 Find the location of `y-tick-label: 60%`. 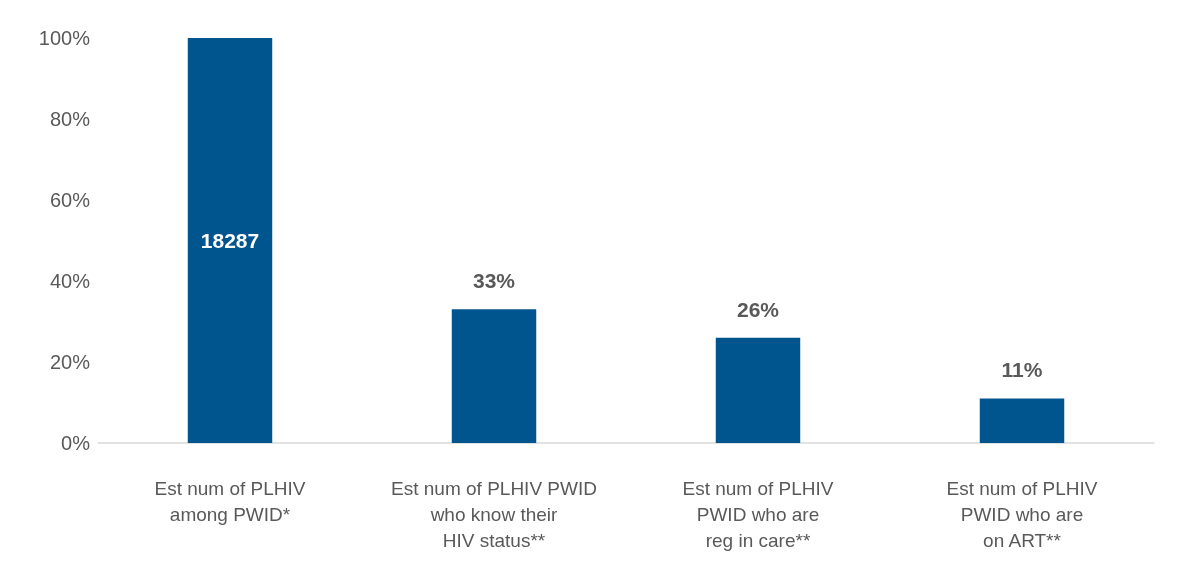

y-tick-label: 60% is located at coordinates (70, 200).